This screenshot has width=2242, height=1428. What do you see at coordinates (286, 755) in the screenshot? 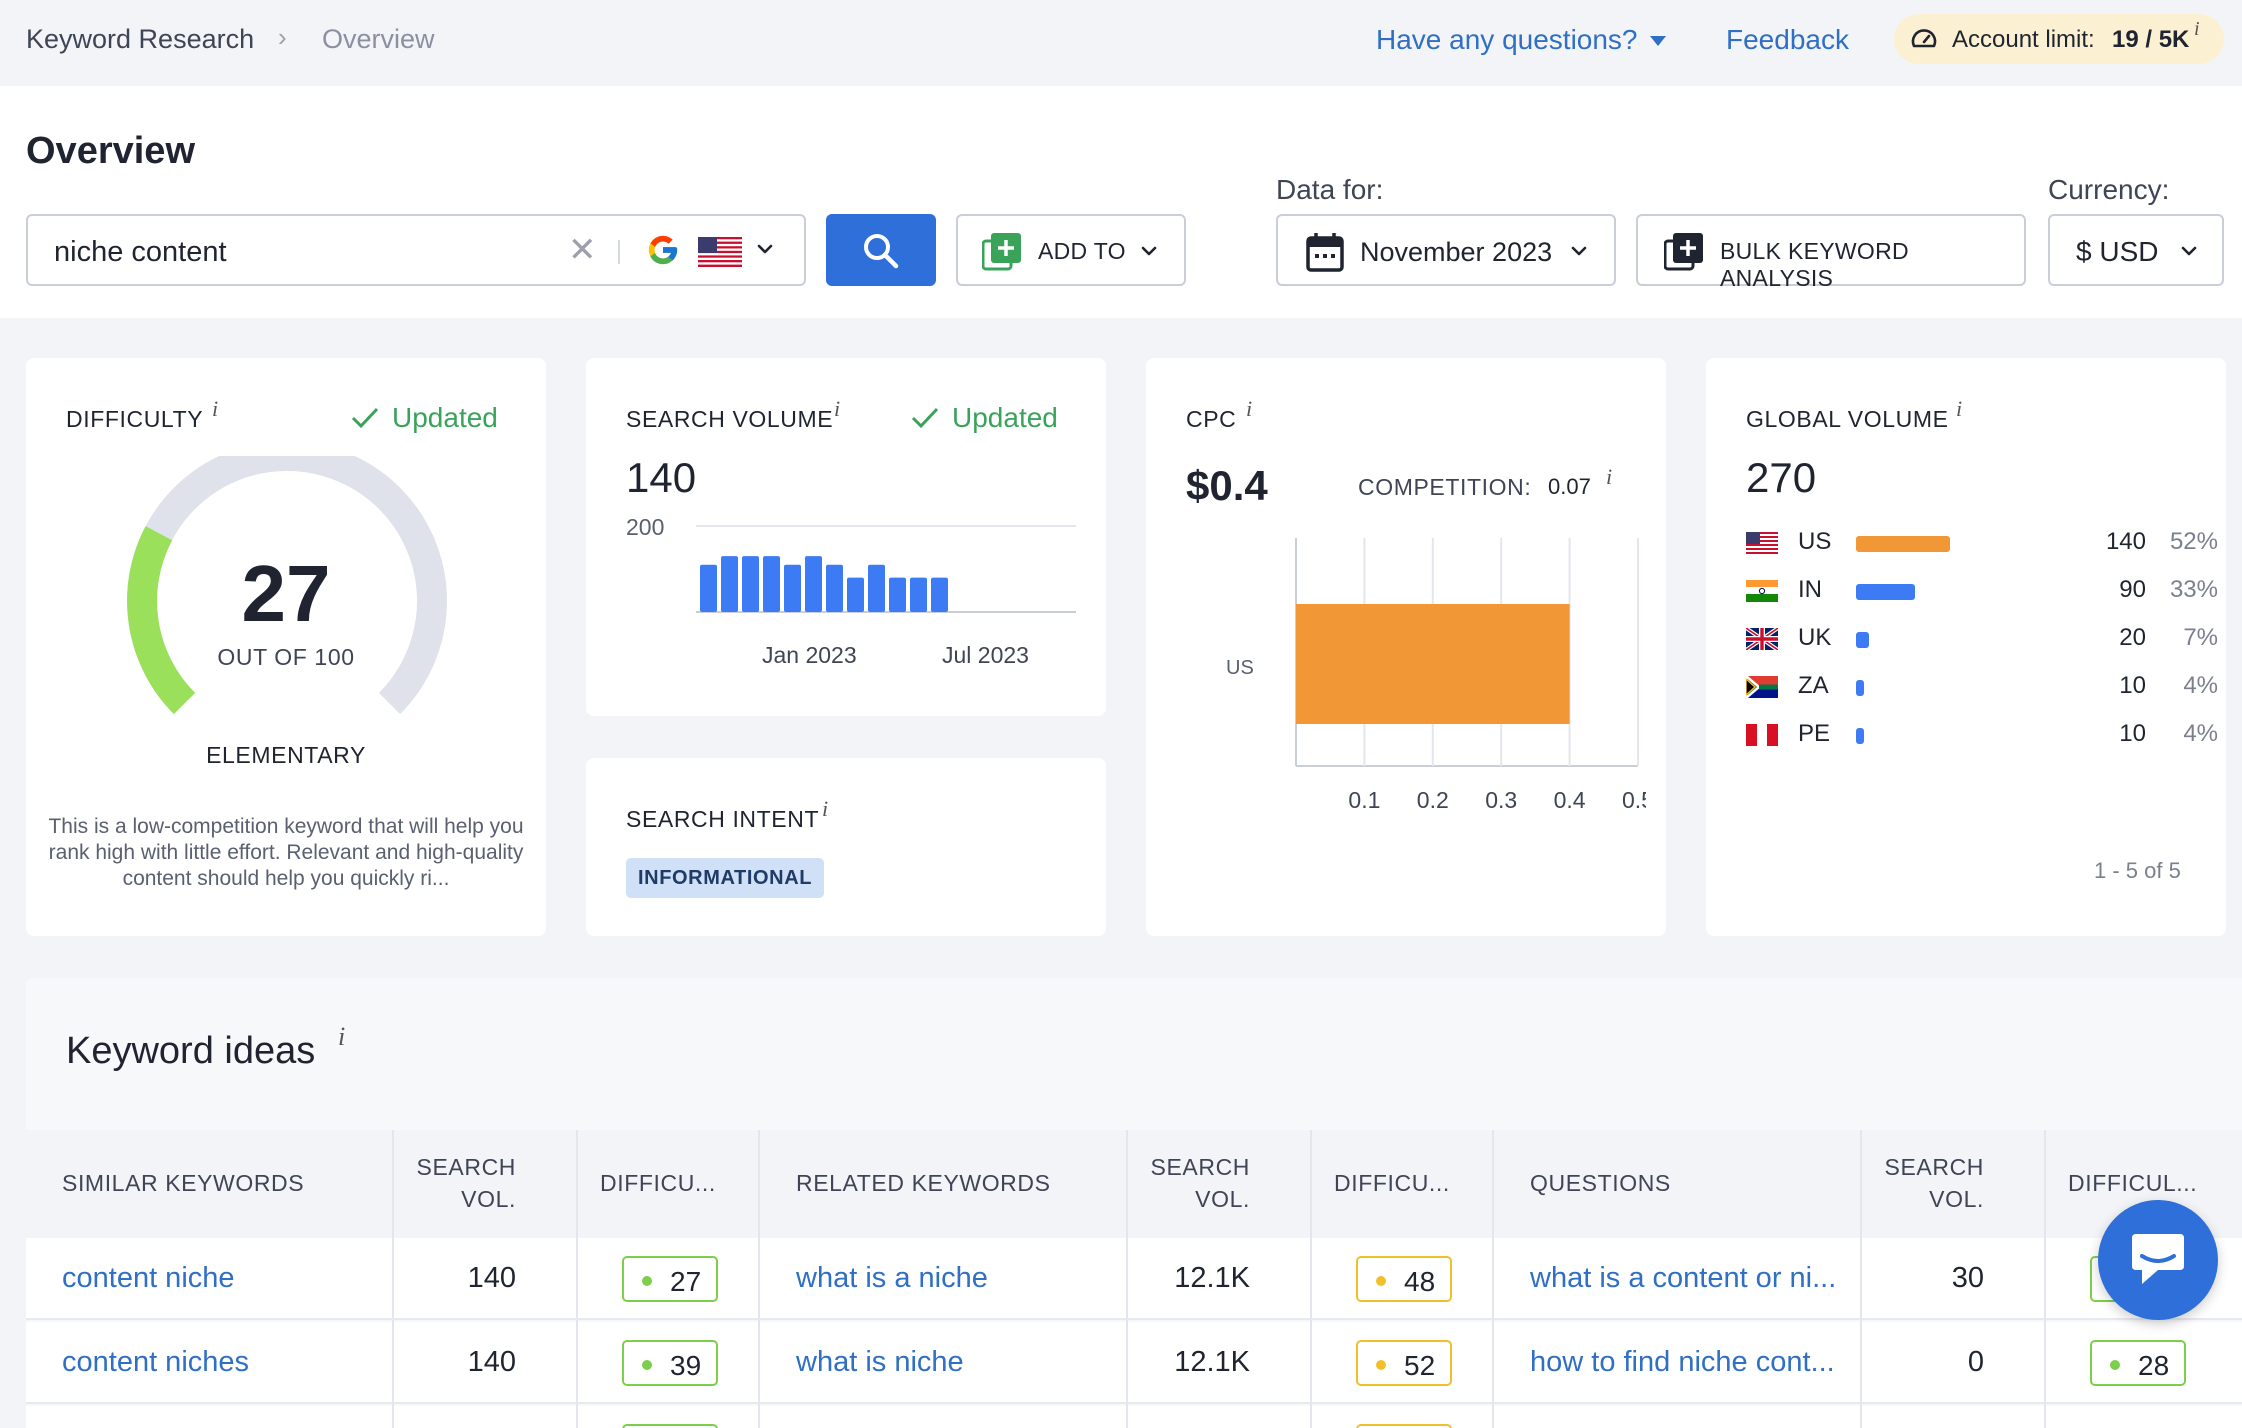
I see `difficulty-level: ELEMENTARY` at bounding box center [286, 755].